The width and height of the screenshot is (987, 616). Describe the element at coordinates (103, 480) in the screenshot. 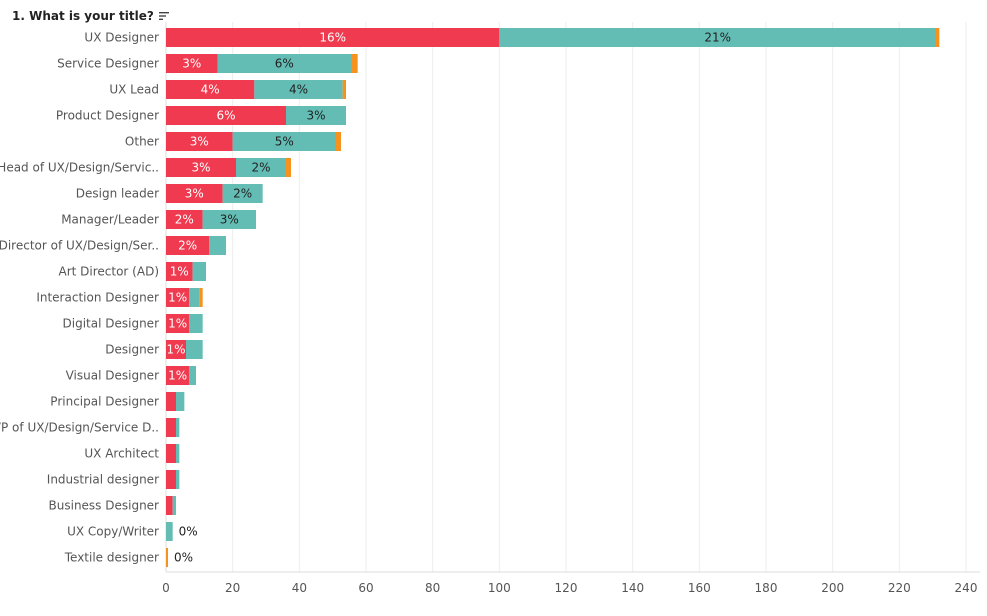

I see `category-label: Industrial designer` at that location.